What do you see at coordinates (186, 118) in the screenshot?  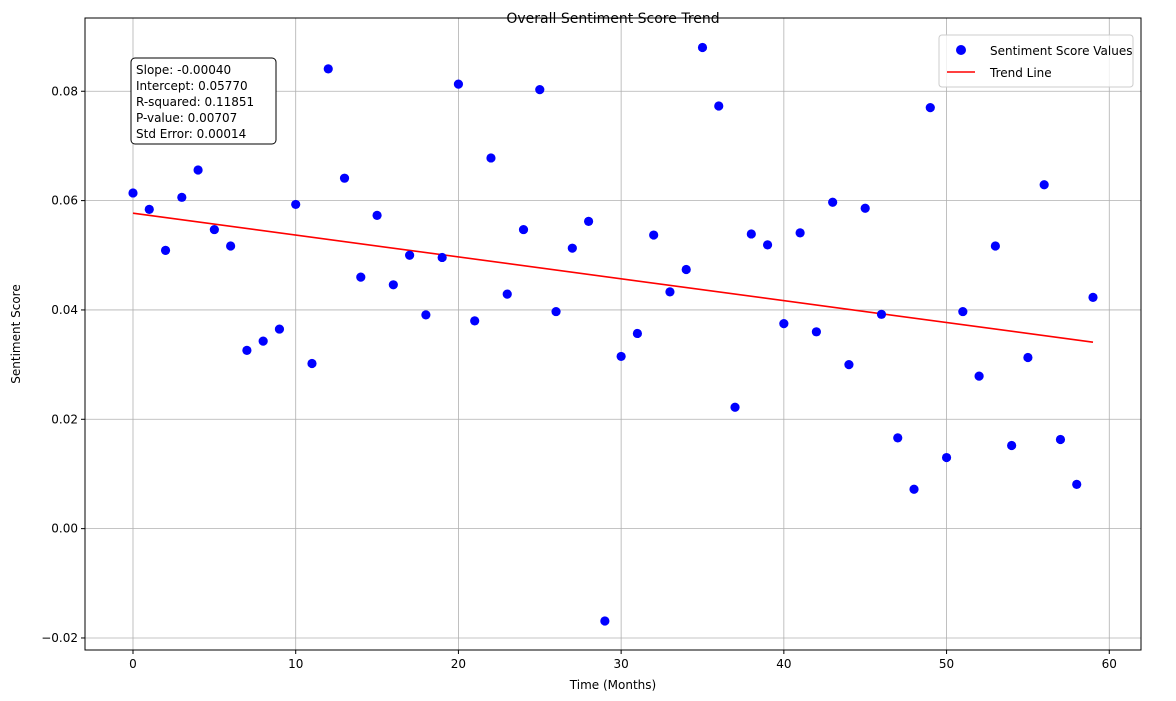 I see `stats-p-value: P-value: 0.00707` at bounding box center [186, 118].